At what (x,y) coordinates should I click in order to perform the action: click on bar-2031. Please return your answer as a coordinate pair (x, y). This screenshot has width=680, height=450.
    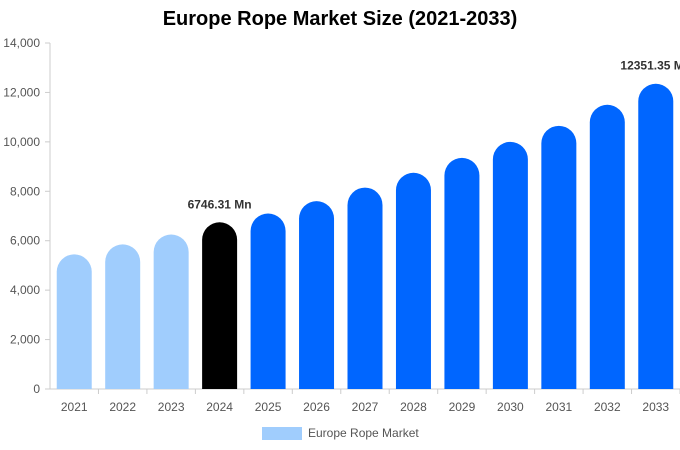
    Looking at the image, I should click on (559, 257).